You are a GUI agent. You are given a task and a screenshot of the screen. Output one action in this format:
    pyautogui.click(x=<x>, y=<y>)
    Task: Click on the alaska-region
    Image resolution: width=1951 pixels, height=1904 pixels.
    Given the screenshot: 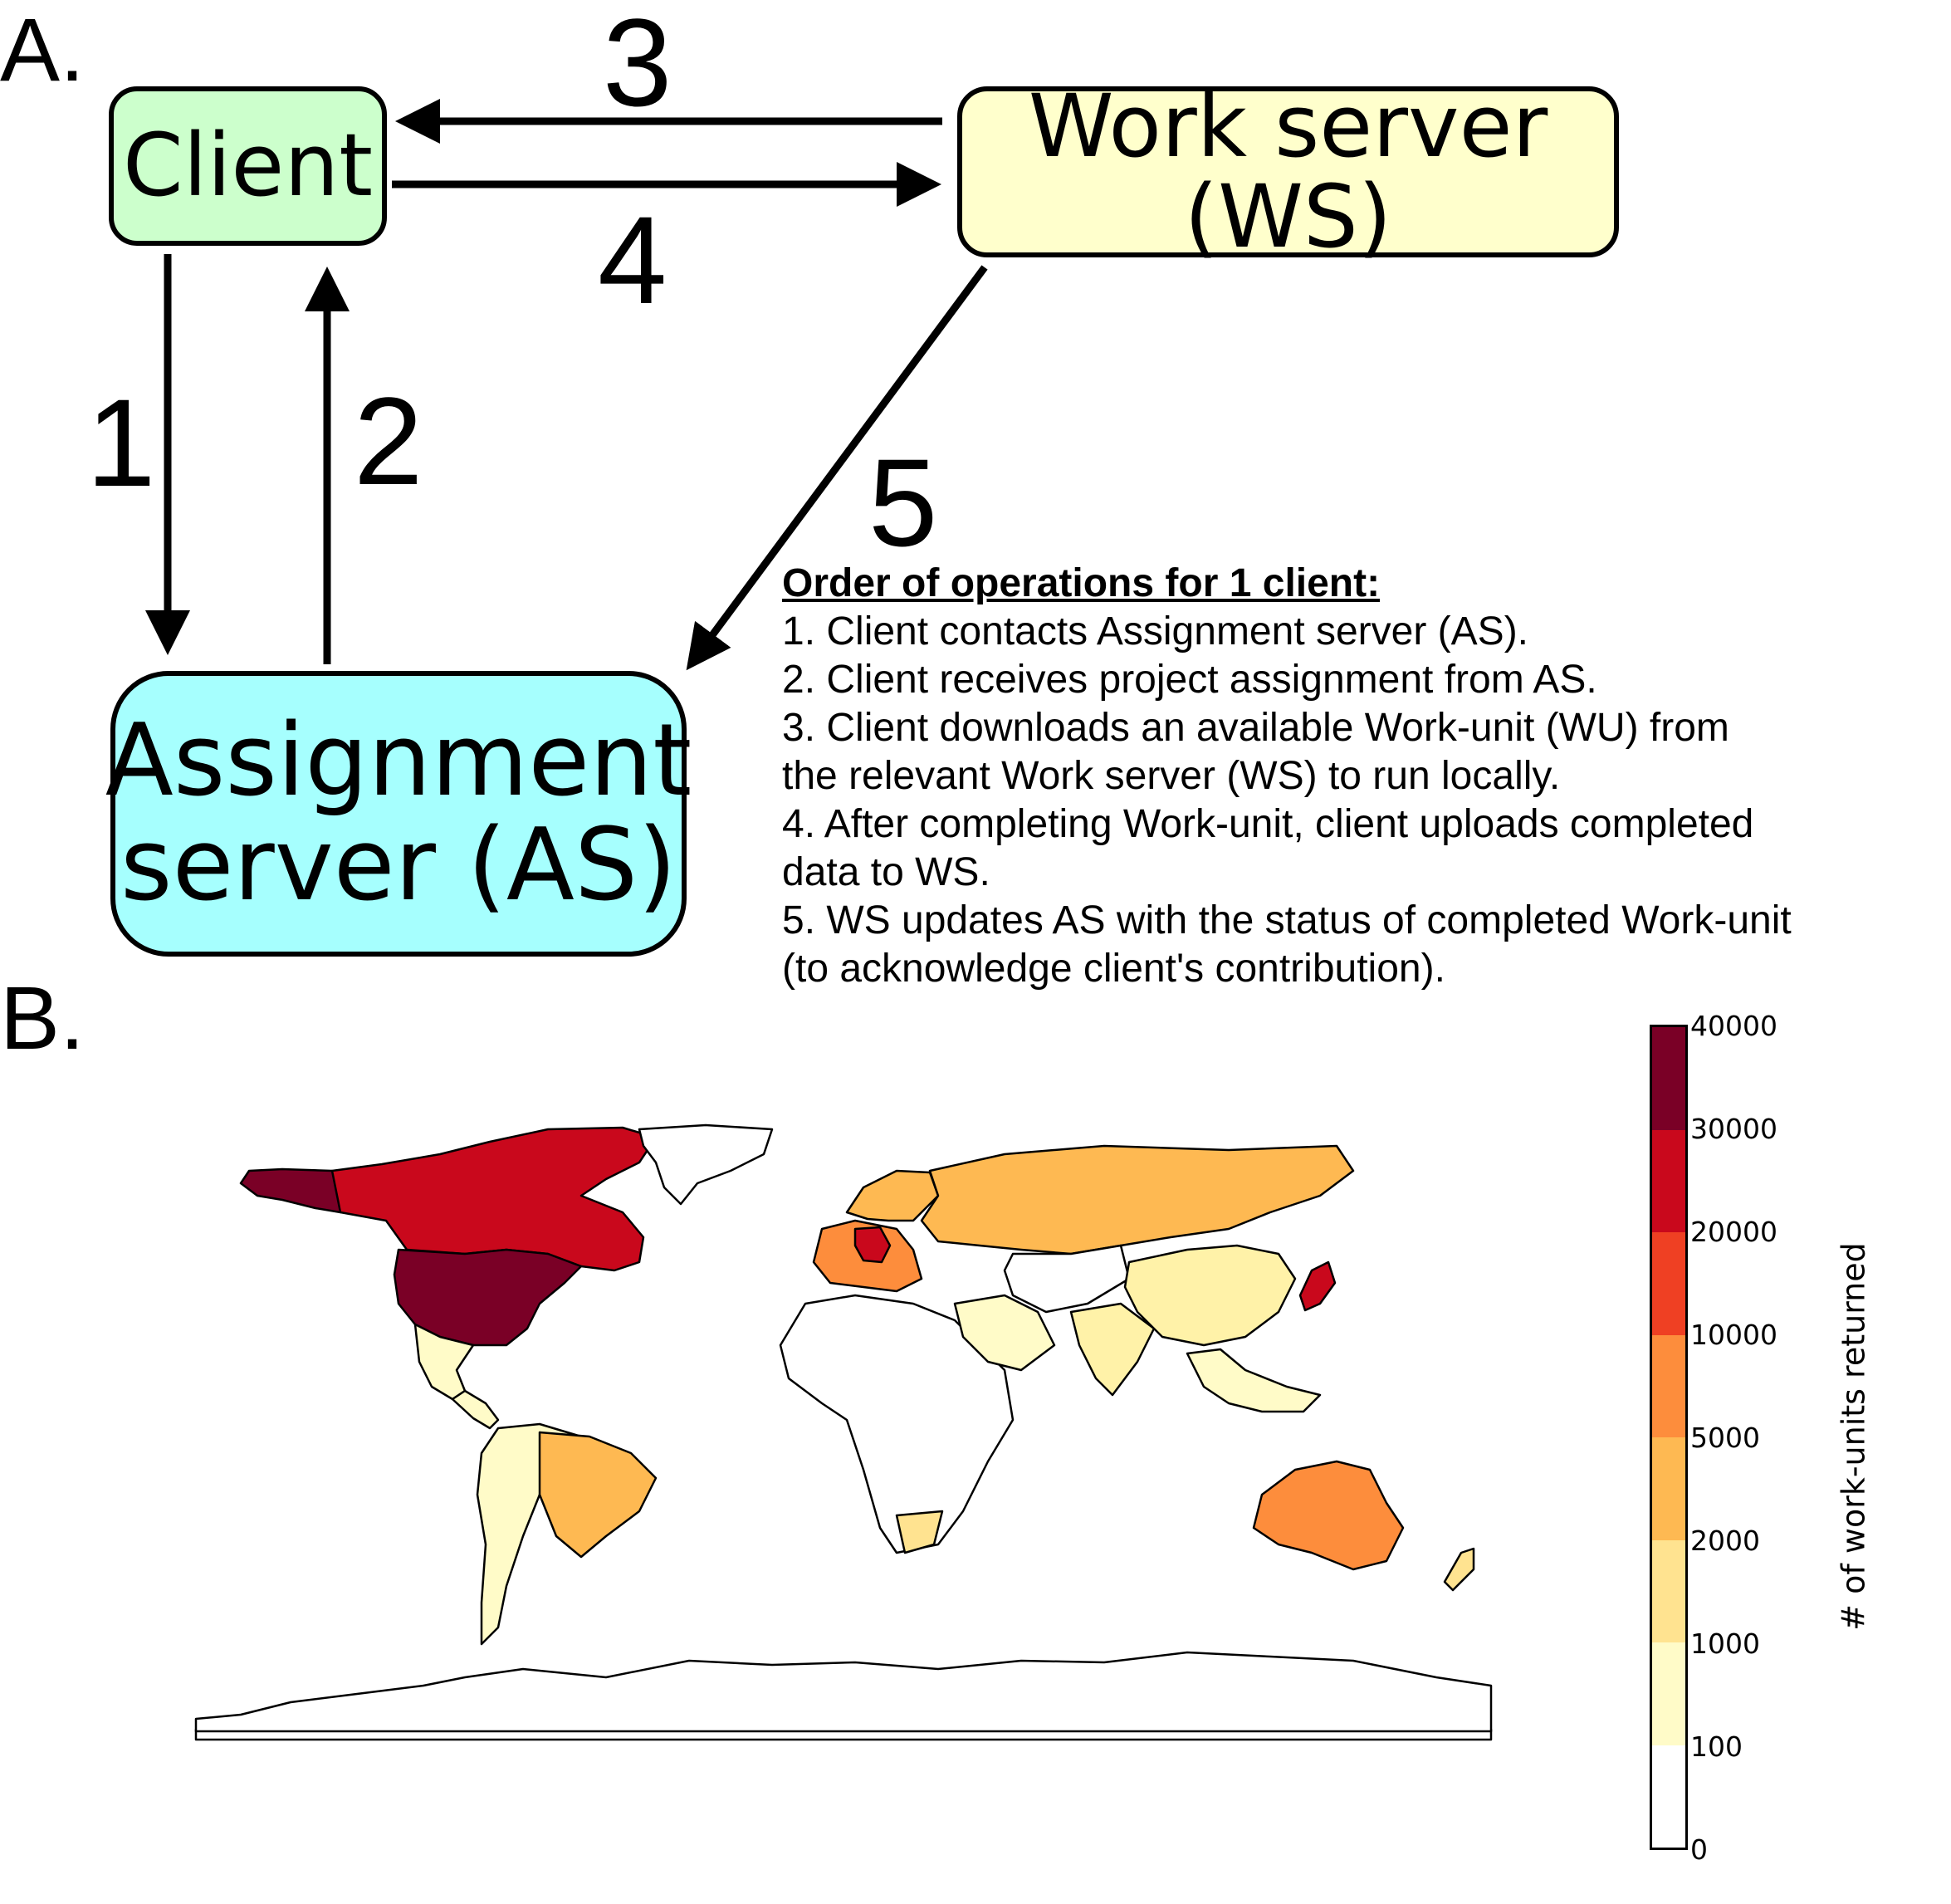 What is the action you would take?
    pyautogui.click(x=291, y=1190)
    